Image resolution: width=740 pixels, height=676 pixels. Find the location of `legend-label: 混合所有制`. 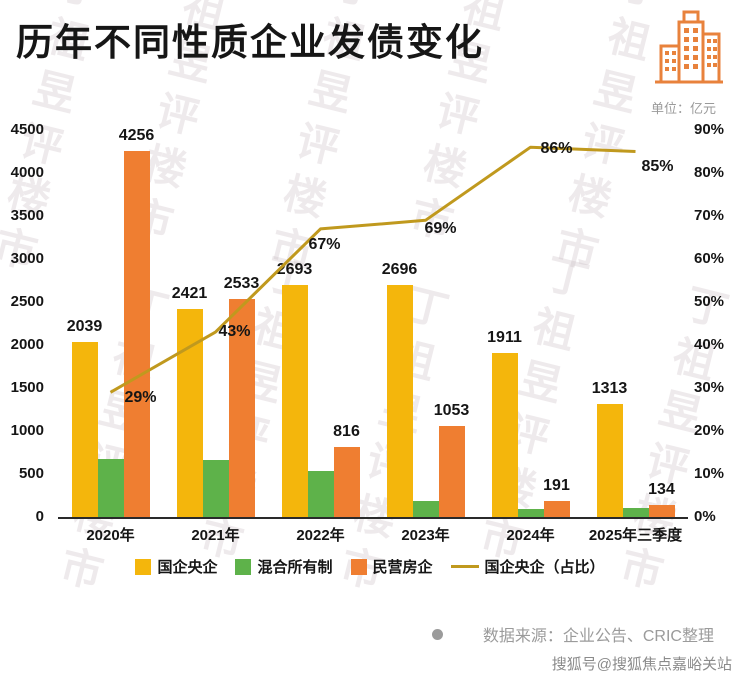

legend-label: 混合所有制 is located at coordinates (295, 567).